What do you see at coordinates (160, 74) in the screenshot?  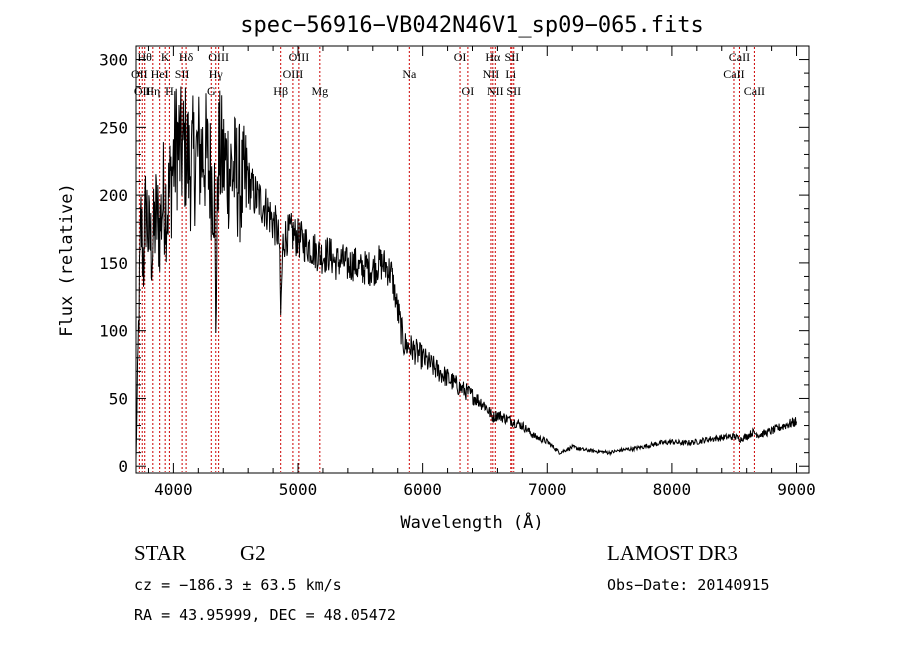 I see `line-label-4: HeI` at bounding box center [160, 74].